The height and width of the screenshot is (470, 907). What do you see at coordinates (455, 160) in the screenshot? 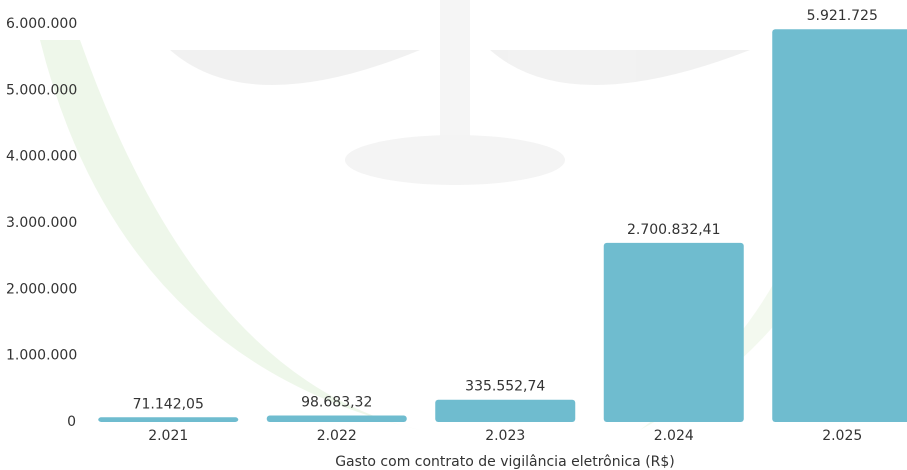
I see `watermark-base` at bounding box center [455, 160].